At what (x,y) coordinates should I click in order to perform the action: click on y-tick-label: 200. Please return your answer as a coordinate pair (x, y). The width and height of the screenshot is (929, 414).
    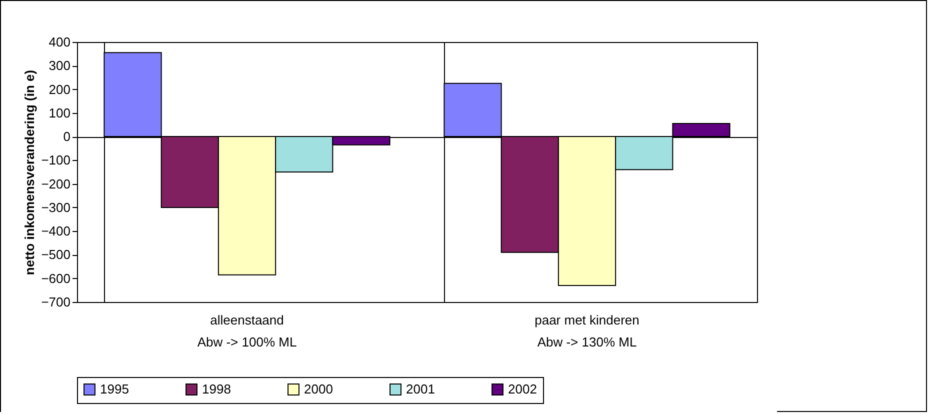
    Looking at the image, I should click on (59, 89).